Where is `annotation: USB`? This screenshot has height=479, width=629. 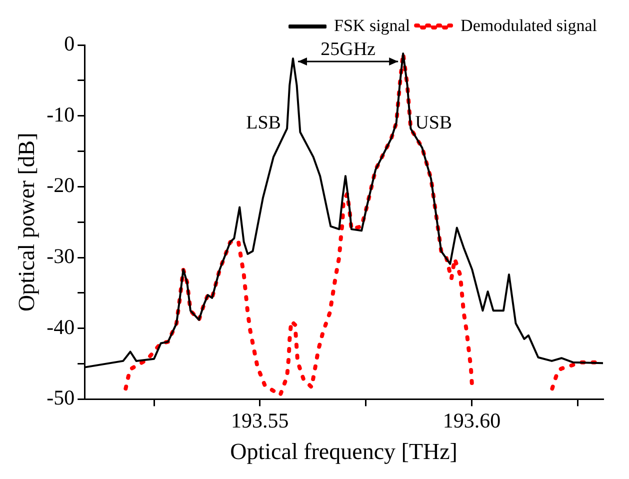
annotation: USB is located at coordinates (433, 123).